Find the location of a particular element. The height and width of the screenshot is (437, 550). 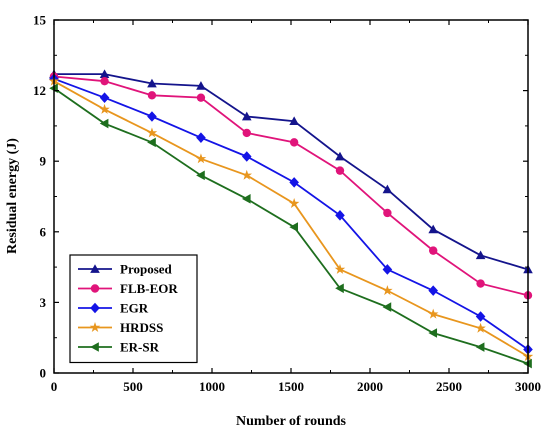

x-tick-label: 1000 is located at coordinates (212, 386).